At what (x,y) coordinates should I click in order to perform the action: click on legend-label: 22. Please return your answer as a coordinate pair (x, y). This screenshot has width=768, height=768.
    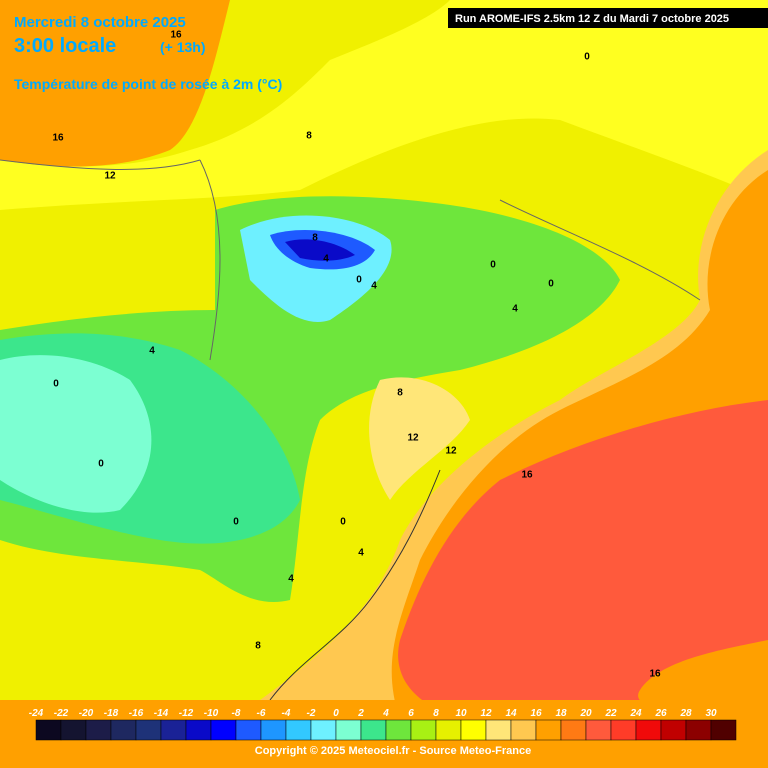
    Looking at the image, I should click on (610, 713).